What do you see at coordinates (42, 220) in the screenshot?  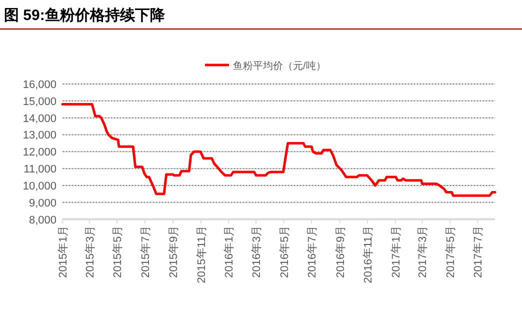 I see `y-tick-label: 8,000` at bounding box center [42, 220].